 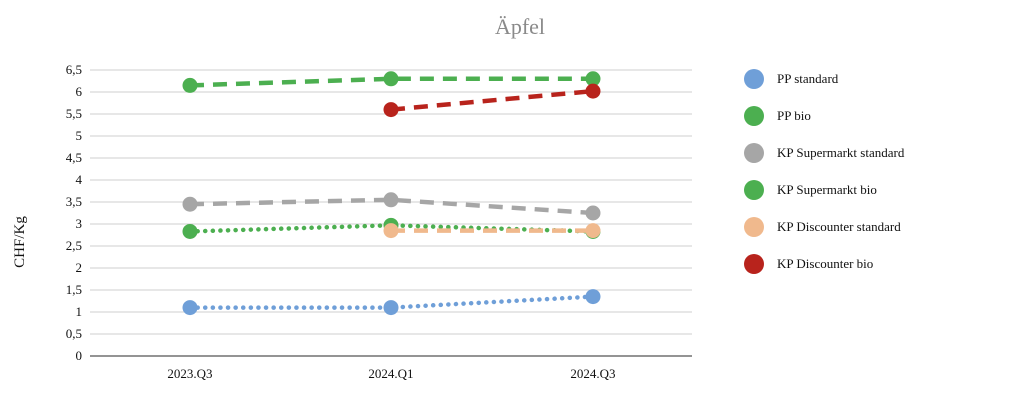 What do you see at coordinates (841, 152) in the screenshot?
I see `legend-label: KP Supermarkt standard` at bounding box center [841, 152].